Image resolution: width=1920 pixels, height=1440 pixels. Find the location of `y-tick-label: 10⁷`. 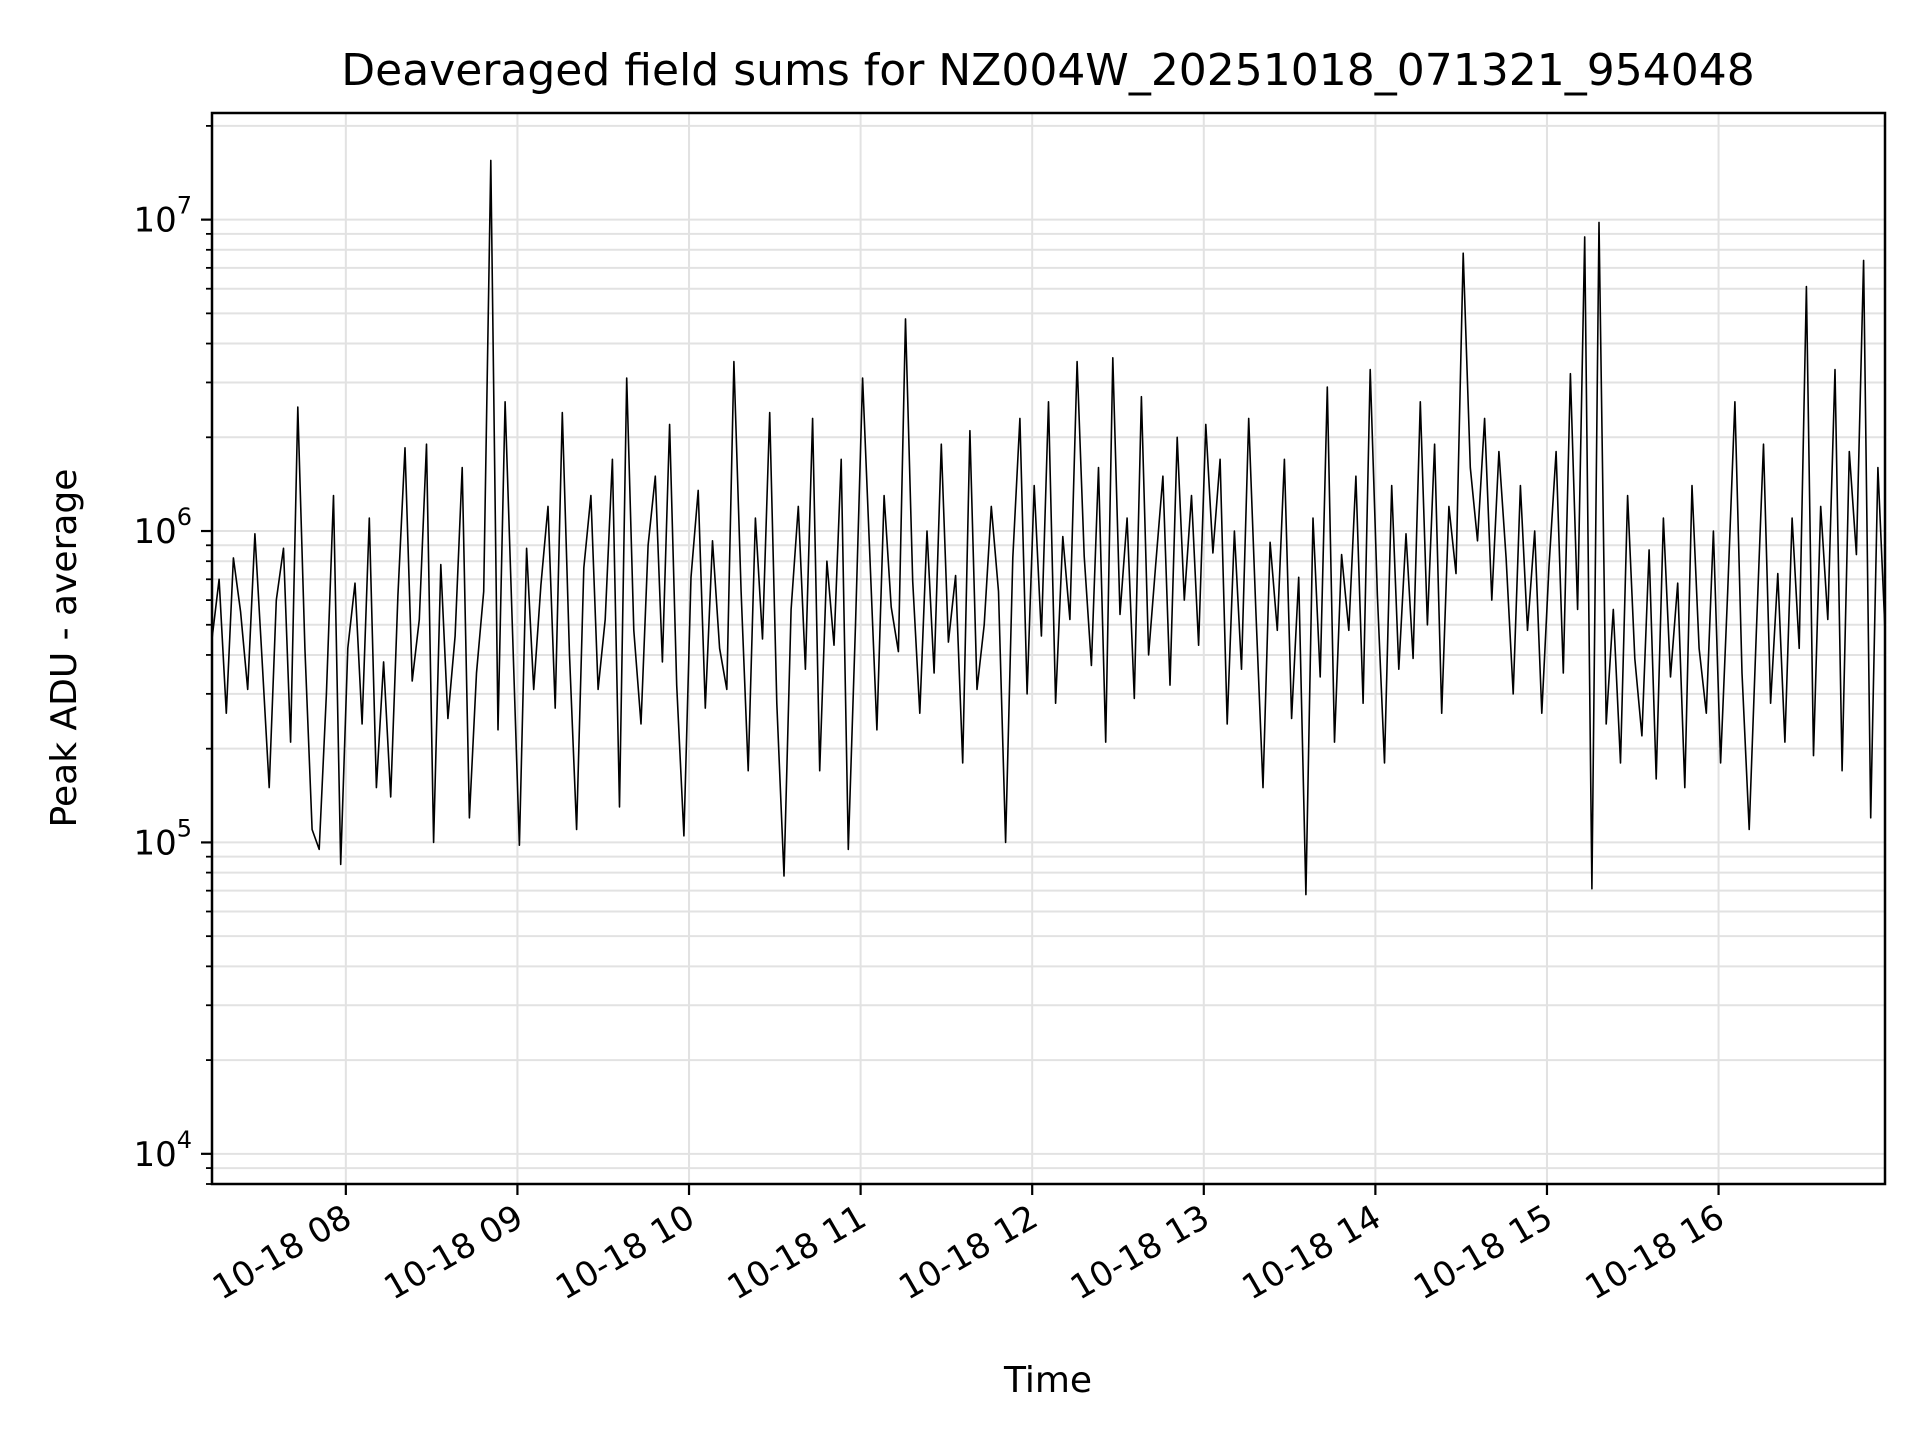

y-tick-label: 10⁷ is located at coordinates (162, 216).